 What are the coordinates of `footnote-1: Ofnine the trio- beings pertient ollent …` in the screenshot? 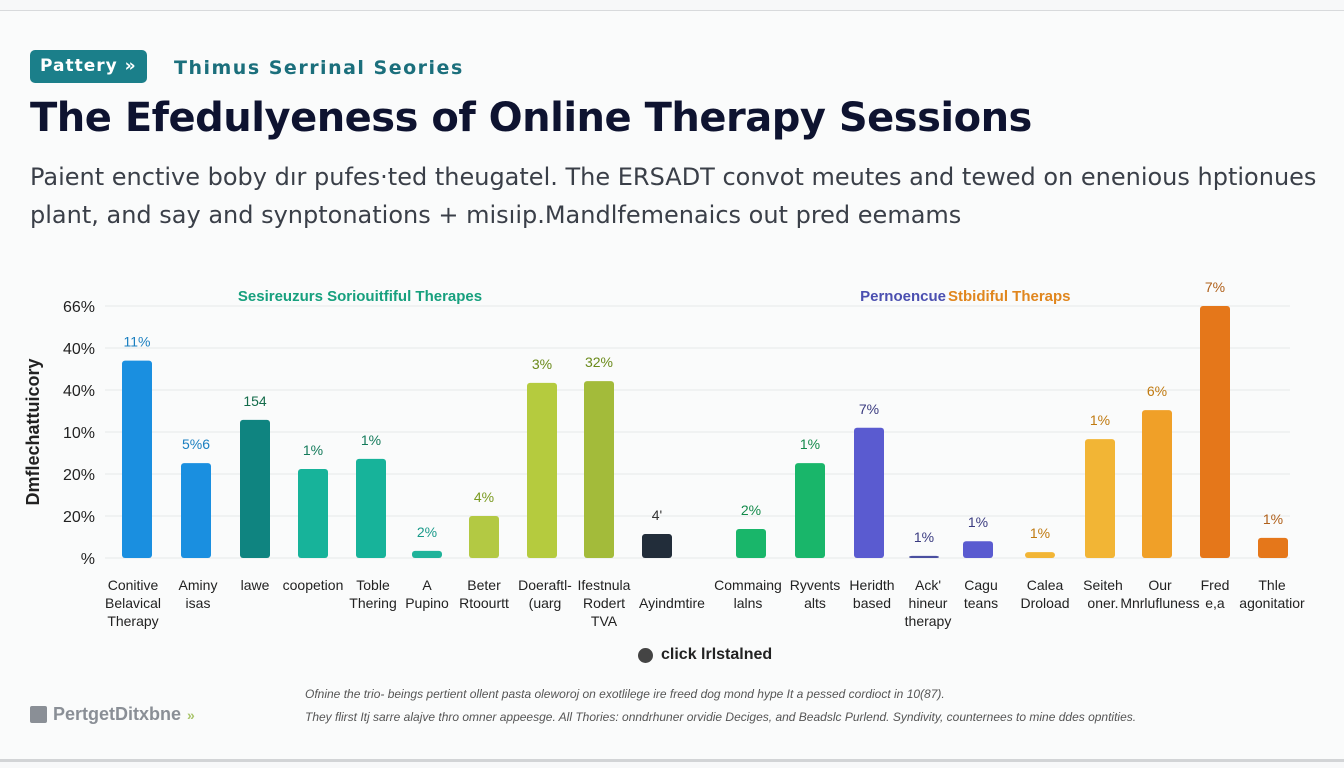 It's located at (625, 694).